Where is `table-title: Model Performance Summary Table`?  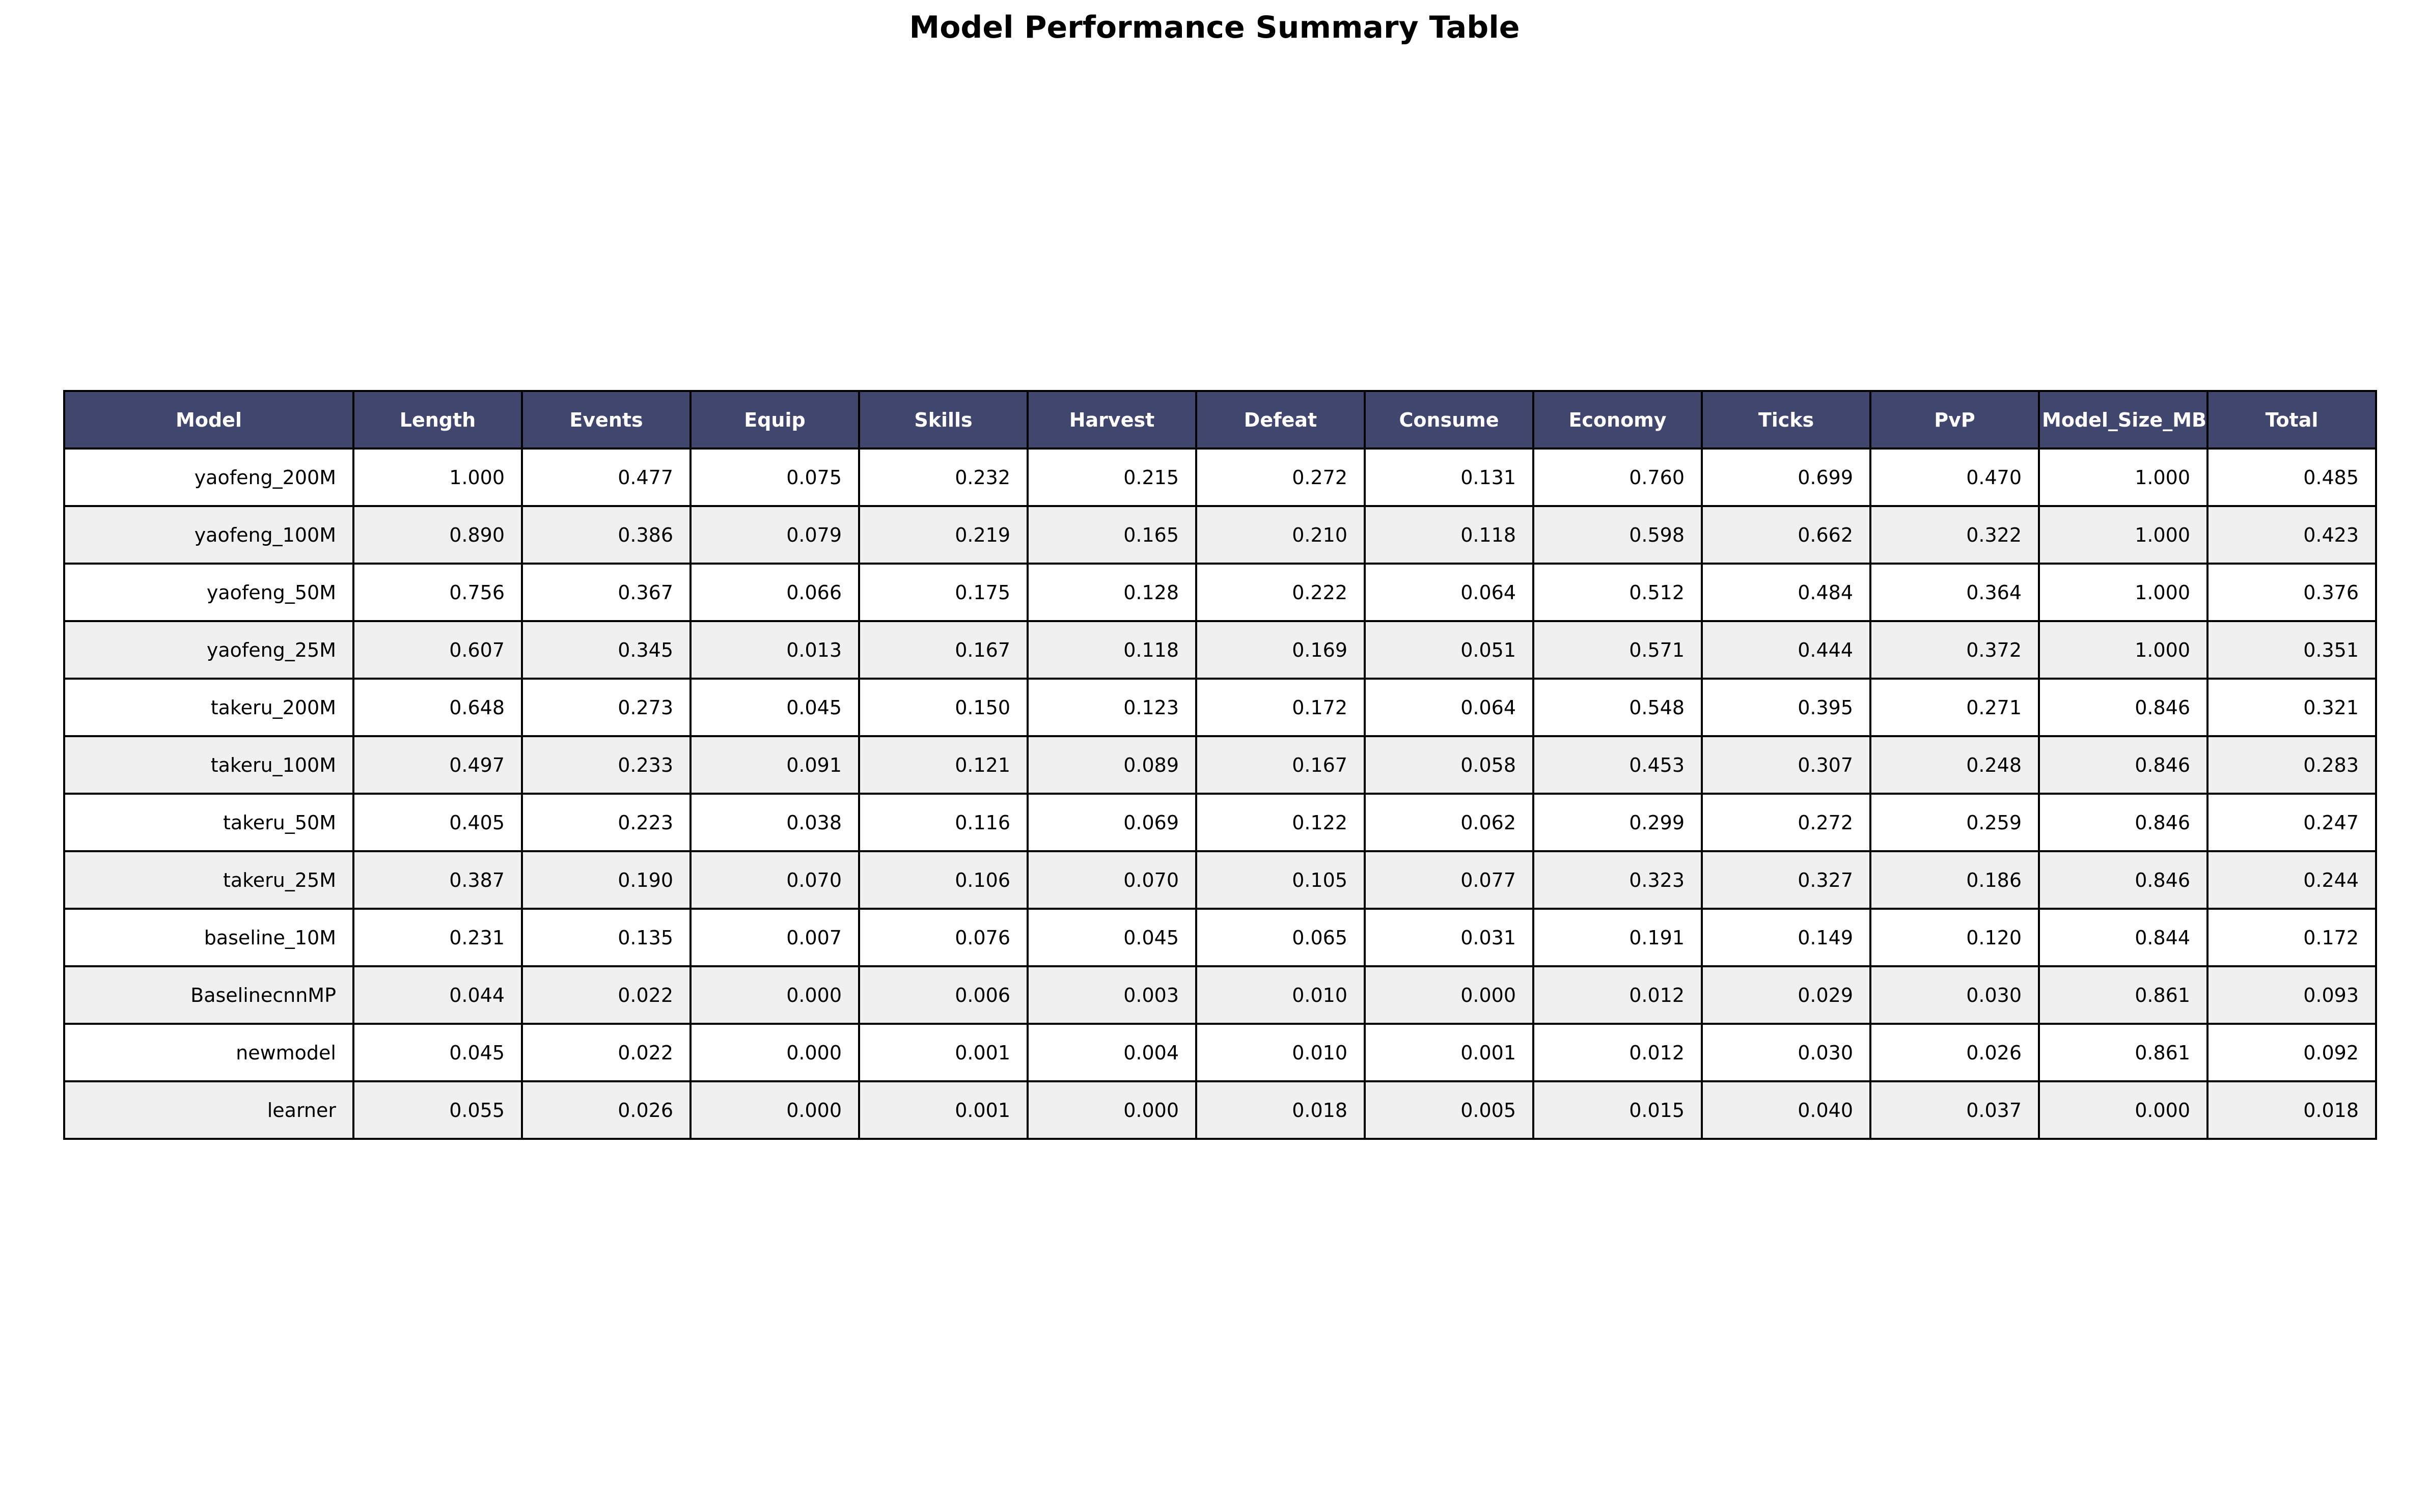 table-title: Model Performance Summary Table is located at coordinates (1214, 27).